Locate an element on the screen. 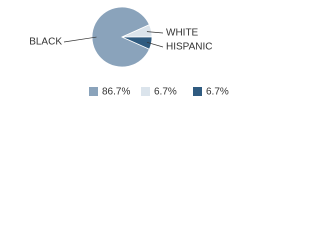 This screenshot has width=320, height=240. legend-label: 86.7% is located at coordinates (116, 92).